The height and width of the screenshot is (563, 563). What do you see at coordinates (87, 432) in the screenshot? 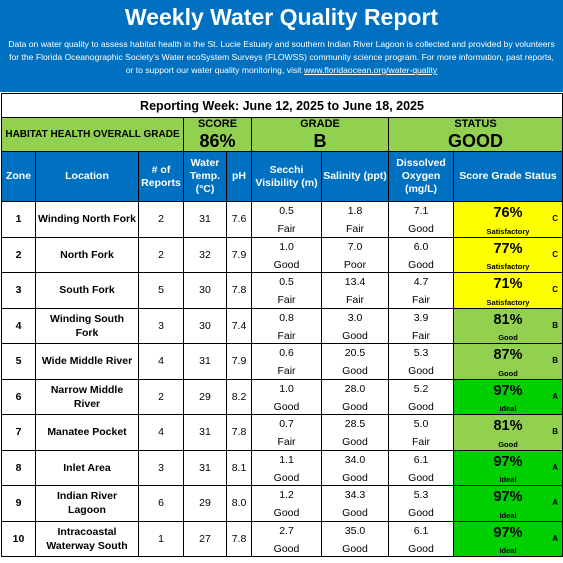
I see `zone-location: Manatee Pocket` at bounding box center [87, 432].